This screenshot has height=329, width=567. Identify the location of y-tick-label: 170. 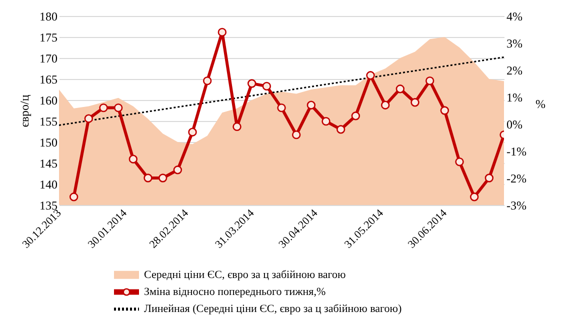
(49, 59).